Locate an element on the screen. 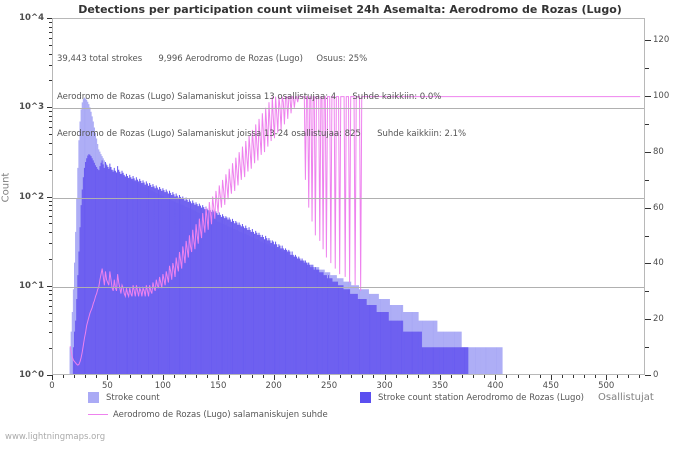  y-tick-label-right: 0 is located at coordinates (656, 375).